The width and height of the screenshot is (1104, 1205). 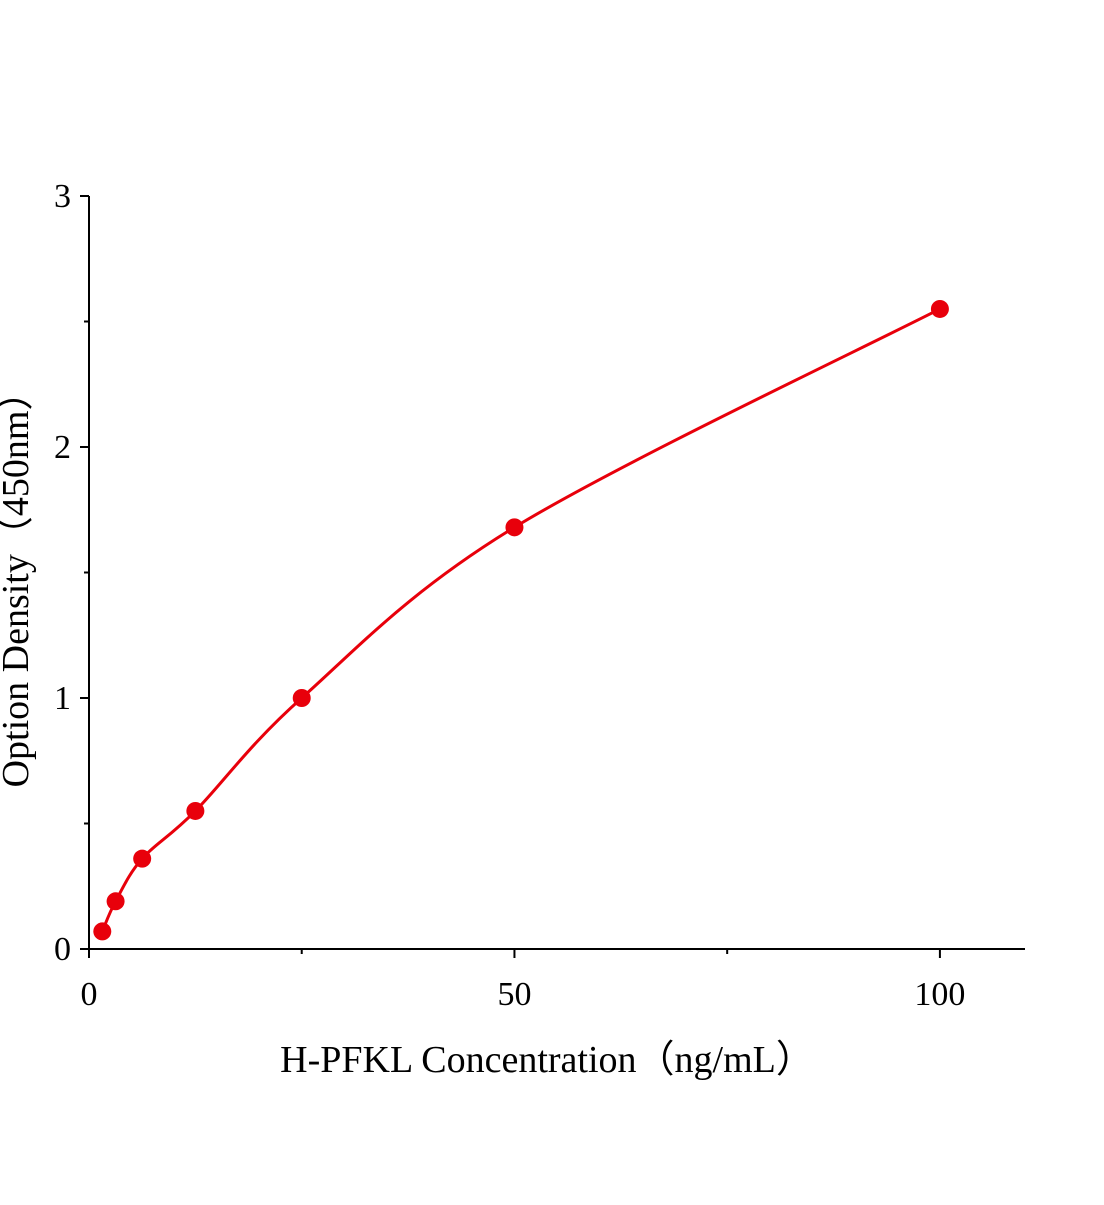 I want to click on y-tick-label: 2, so click(x=62, y=447).